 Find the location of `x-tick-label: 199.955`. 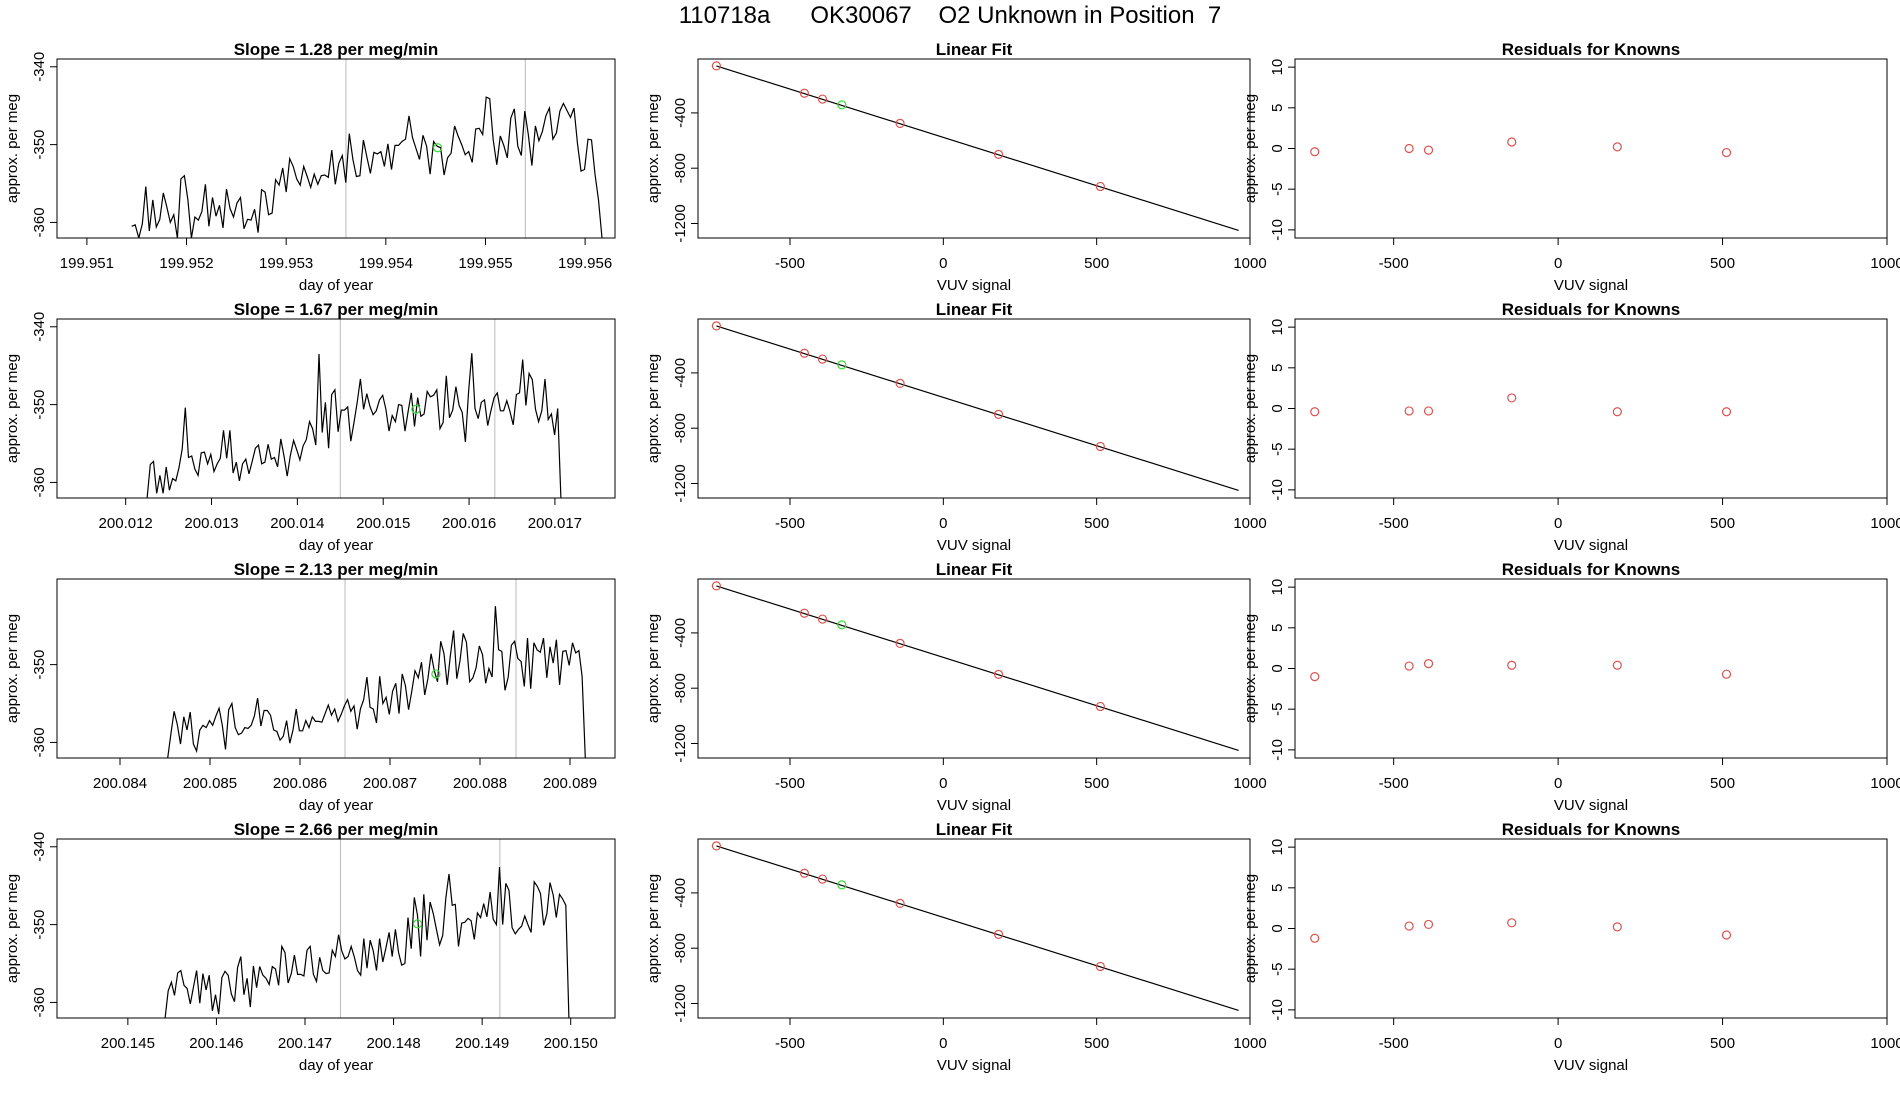

x-tick-label: 199.955 is located at coordinates (485, 263).